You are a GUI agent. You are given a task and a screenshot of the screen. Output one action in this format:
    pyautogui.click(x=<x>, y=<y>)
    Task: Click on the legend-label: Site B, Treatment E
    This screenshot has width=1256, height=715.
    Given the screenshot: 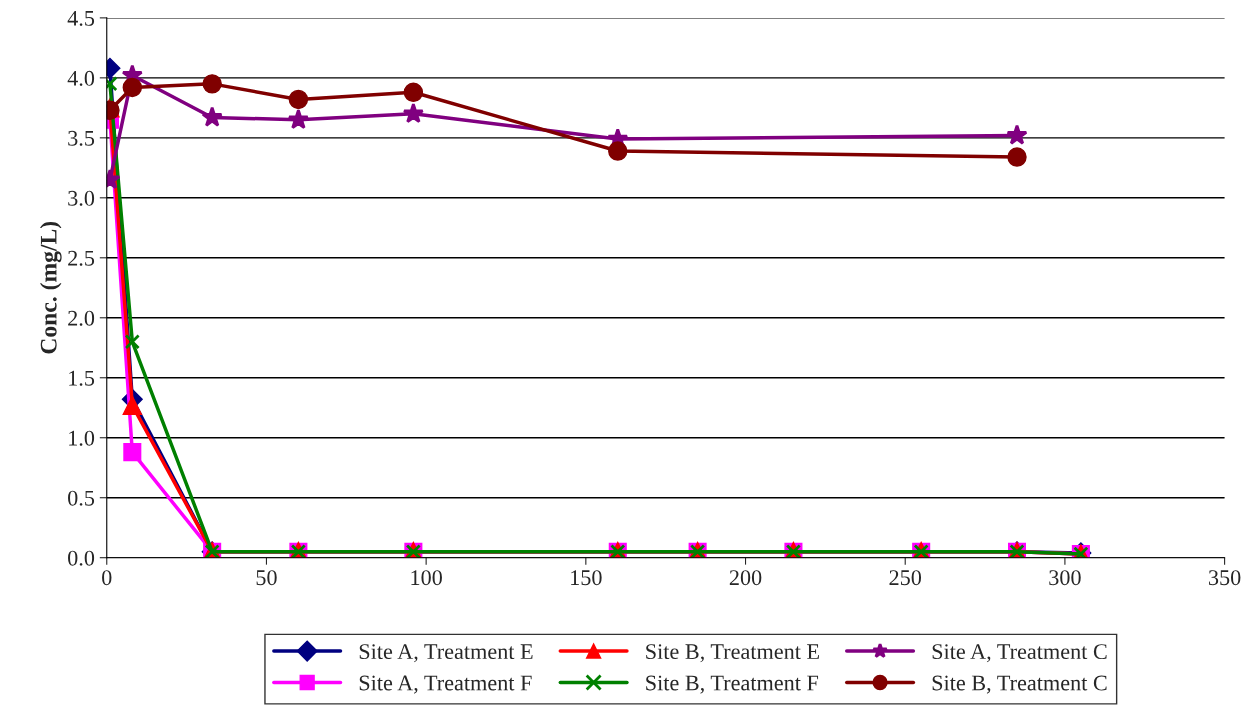 What is the action you would take?
    pyautogui.click(x=732, y=653)
    